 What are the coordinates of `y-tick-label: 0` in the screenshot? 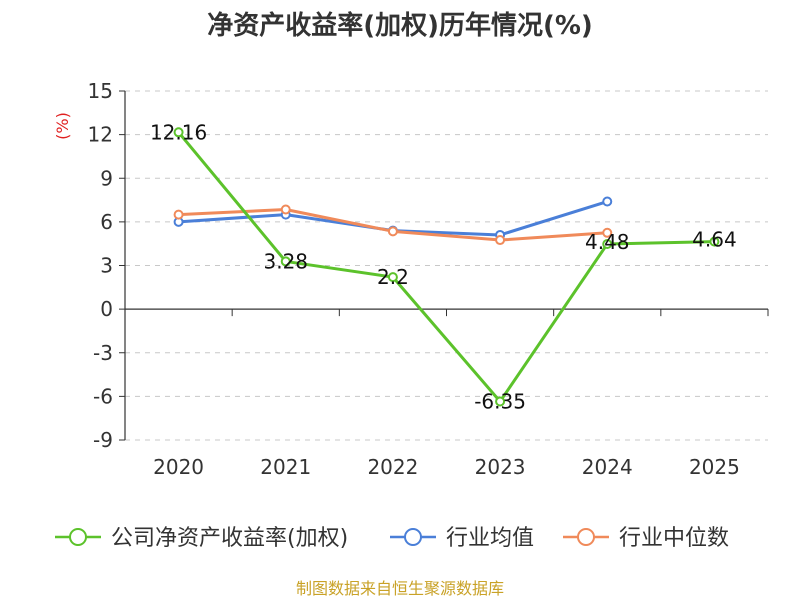 It's located at (106, 309).